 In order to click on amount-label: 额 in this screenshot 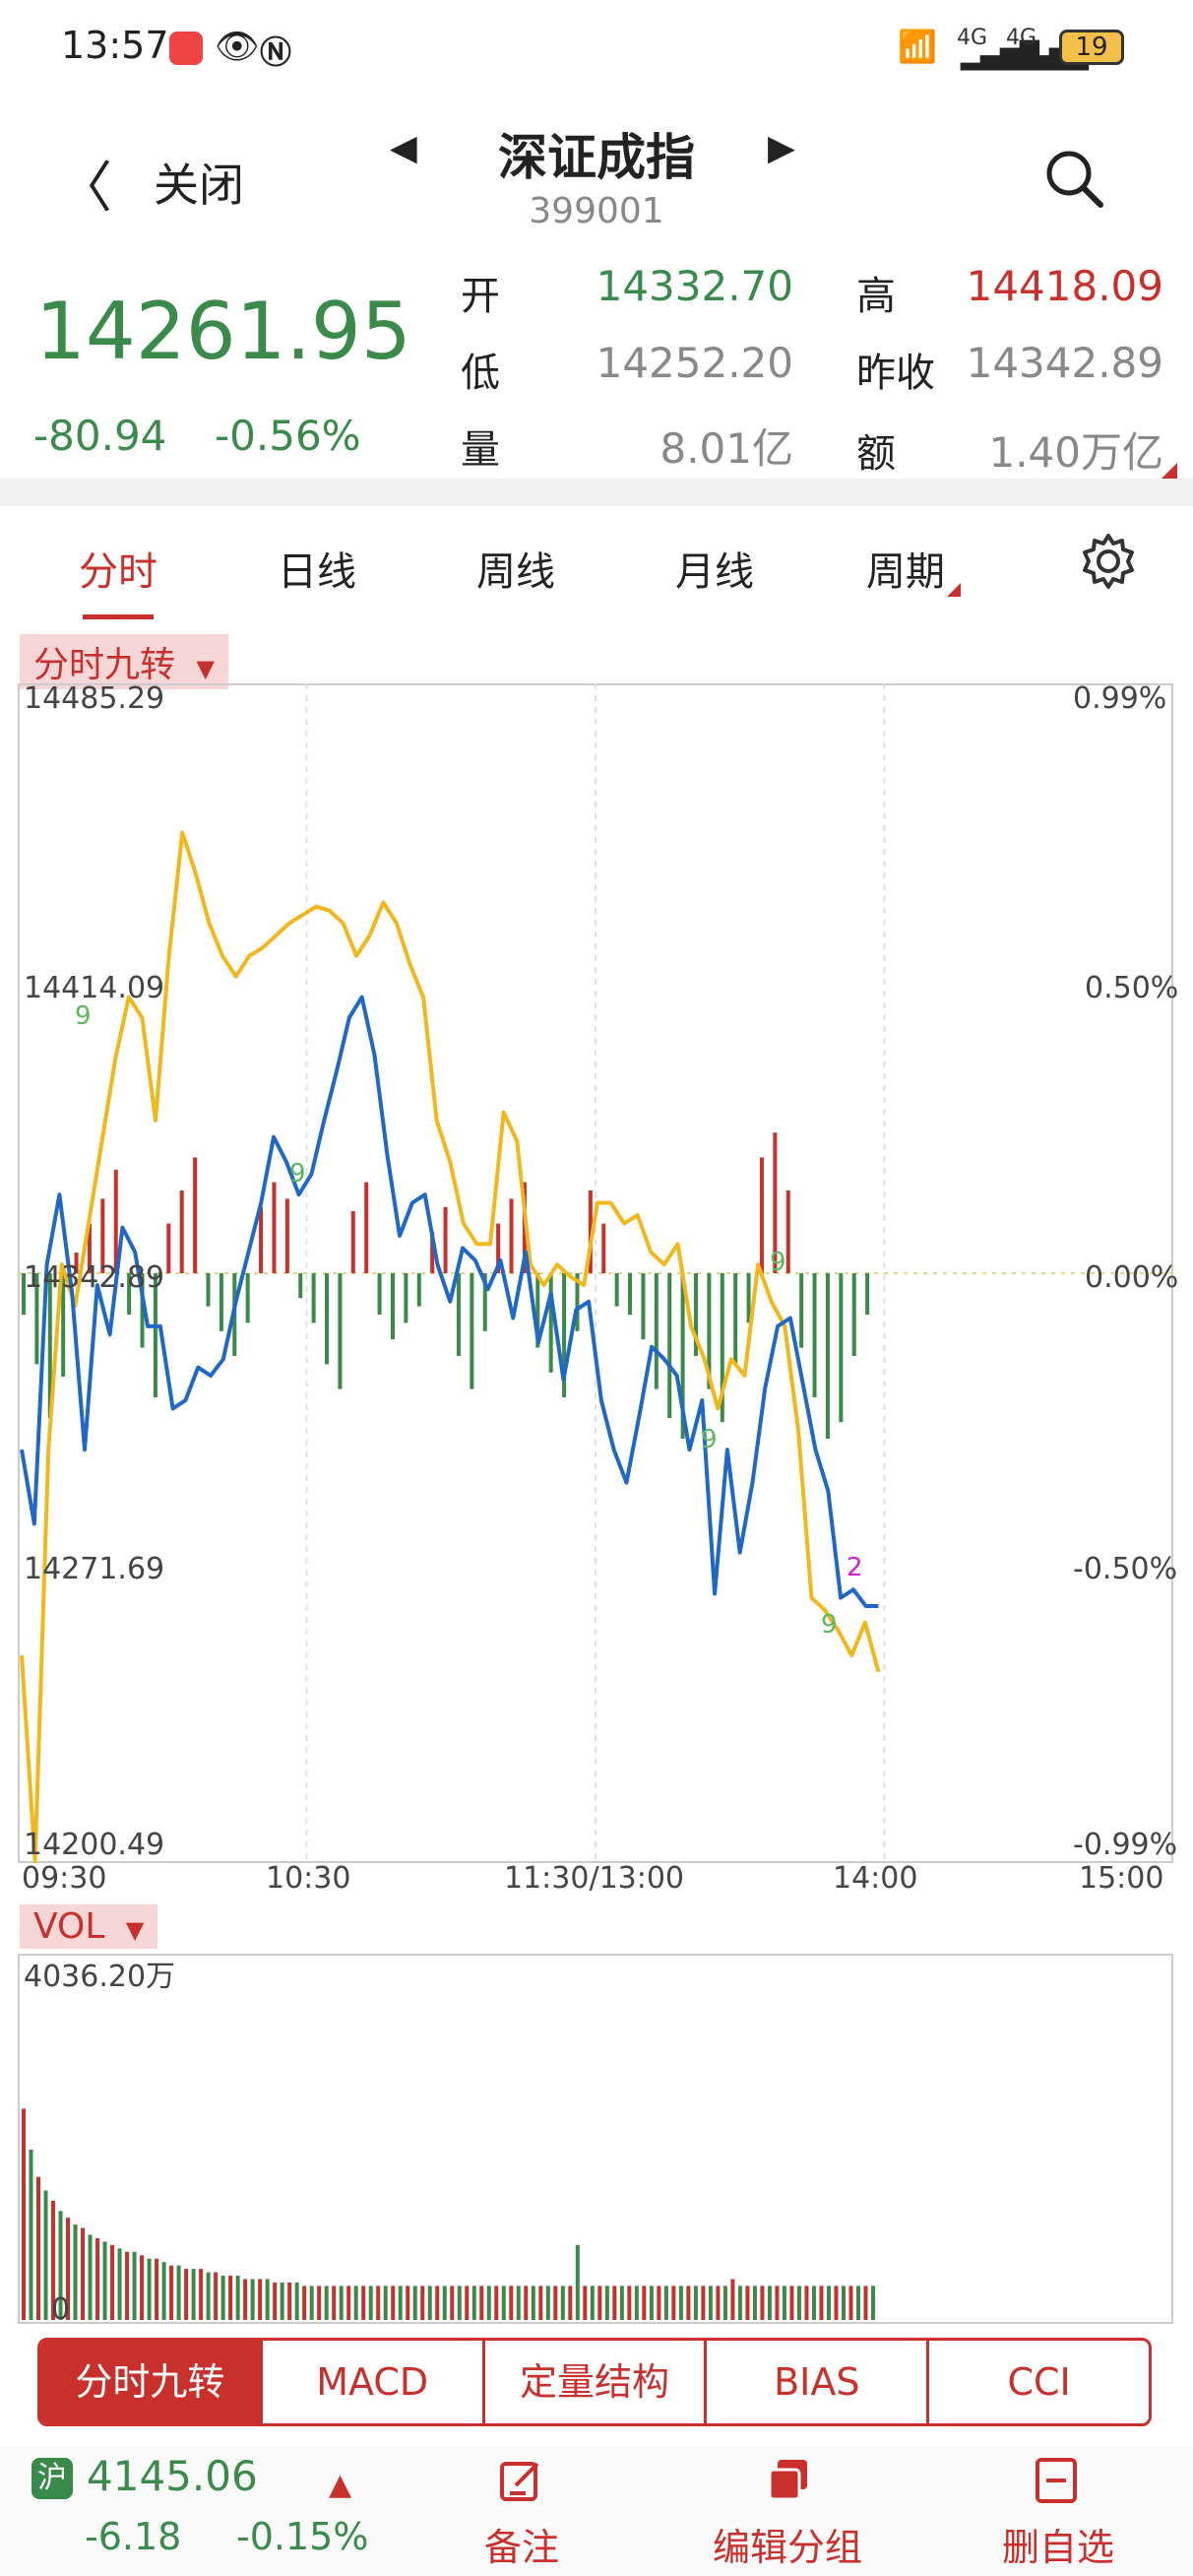, I will do `click(876, 454)`.